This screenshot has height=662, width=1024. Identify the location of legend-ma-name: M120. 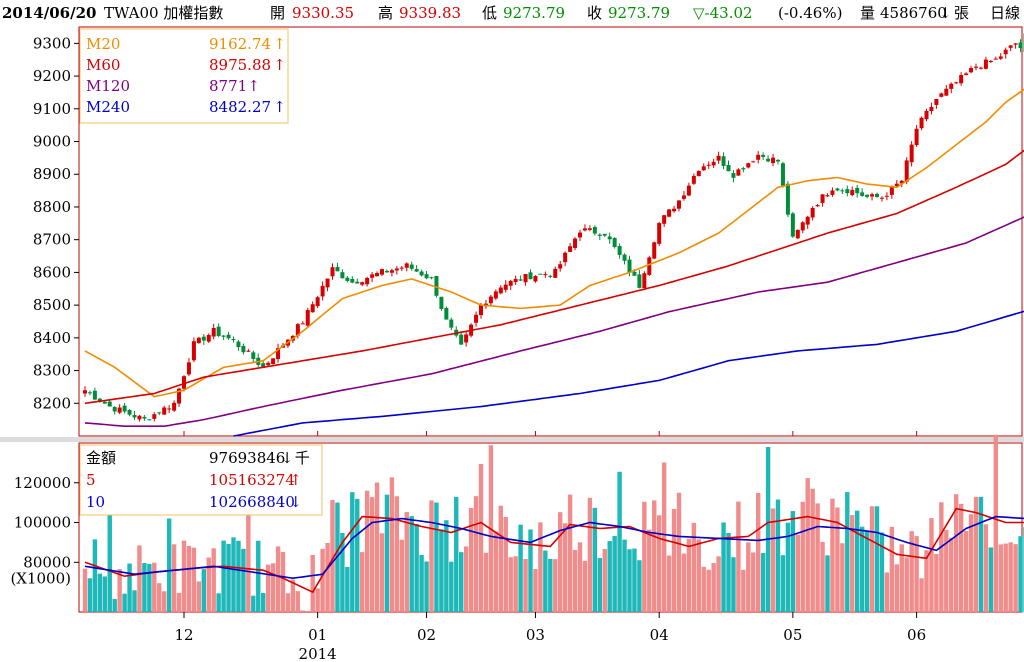
(108, 86).